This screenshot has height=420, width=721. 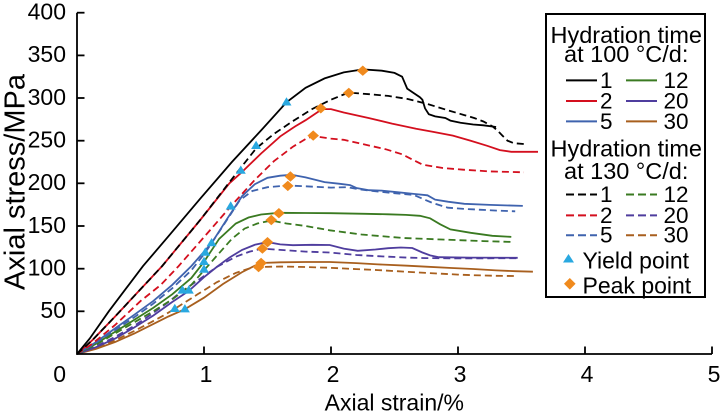 I want to click on svg-text: Peak point, so click(x=637, y=285).